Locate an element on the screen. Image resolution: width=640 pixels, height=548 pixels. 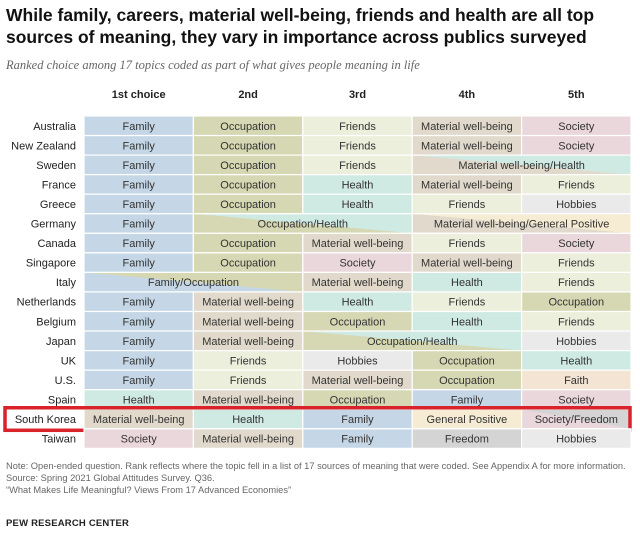
country-label: Australia is located at coordinates (55, 127).